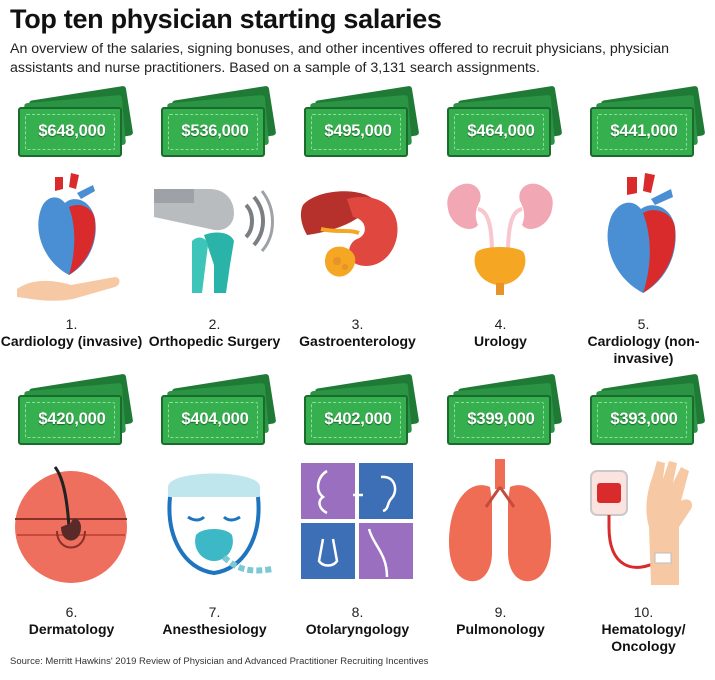  Describe the element at coordinates (71, 629) in the screenshot. I see `specialty-name: Dermatology` at that location.